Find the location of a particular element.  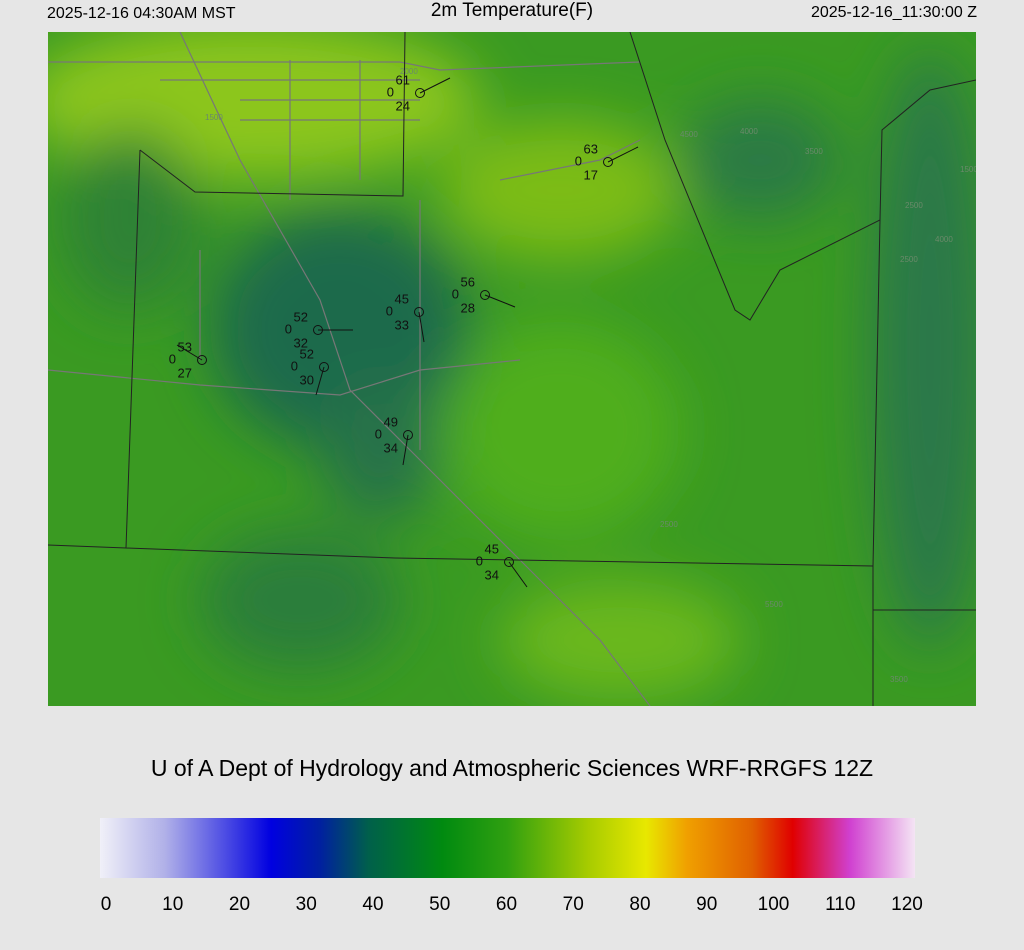

colorbar-tick-label: 40 is located at coordinates (372, 904).